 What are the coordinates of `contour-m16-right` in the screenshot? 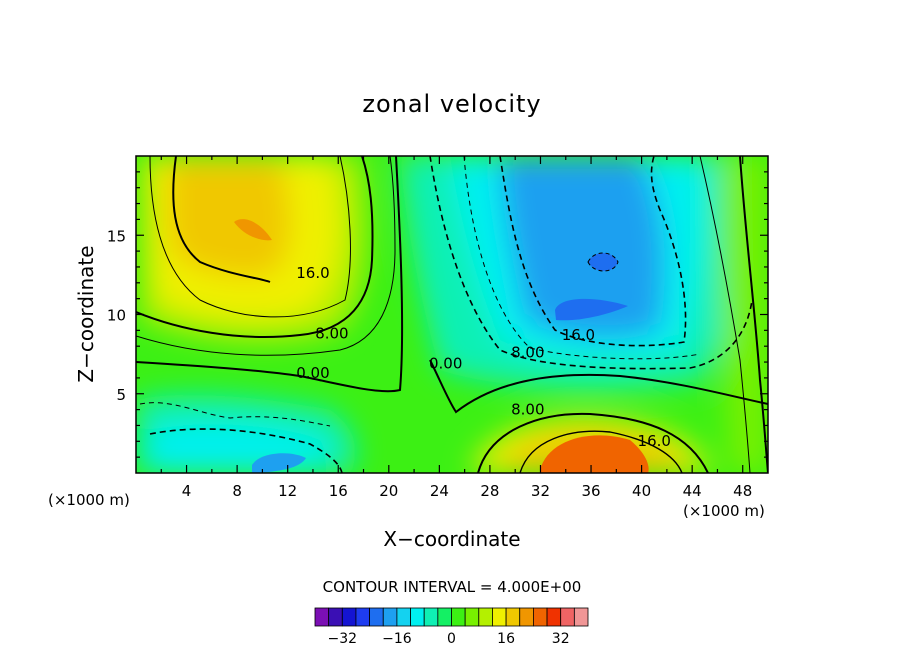 It's located at (593, 251).